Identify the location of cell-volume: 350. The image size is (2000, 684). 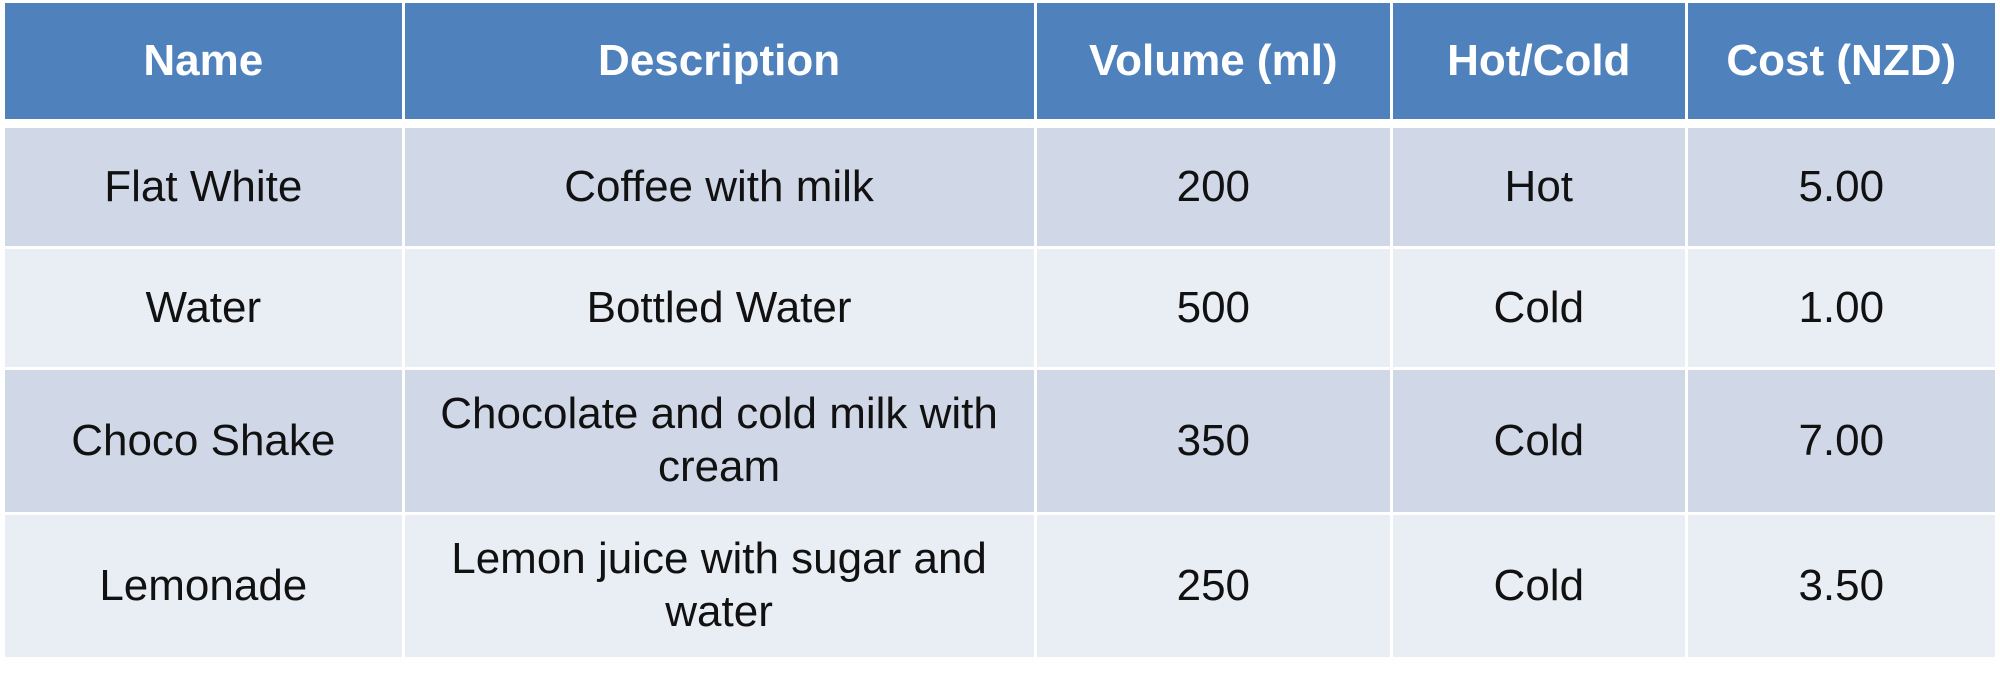
(1213, 441).